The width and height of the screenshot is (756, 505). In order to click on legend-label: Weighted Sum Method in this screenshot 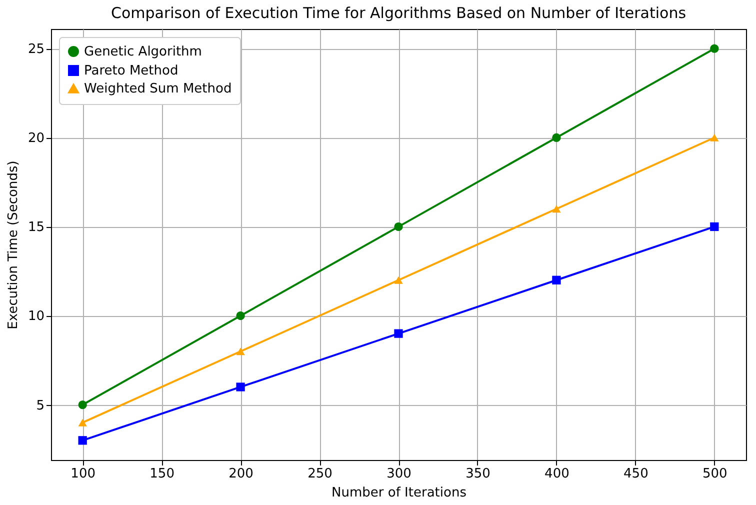, I will do `click(158, 89)`.